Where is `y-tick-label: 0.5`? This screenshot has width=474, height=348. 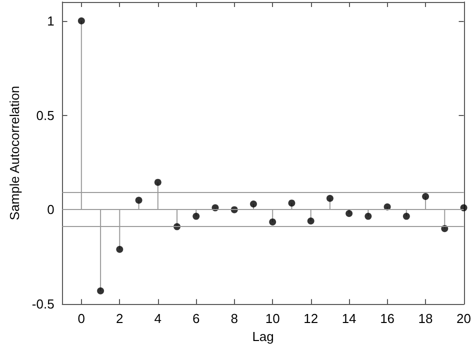
y-tick-label: 0.5 is located at coordinates (45, 115).